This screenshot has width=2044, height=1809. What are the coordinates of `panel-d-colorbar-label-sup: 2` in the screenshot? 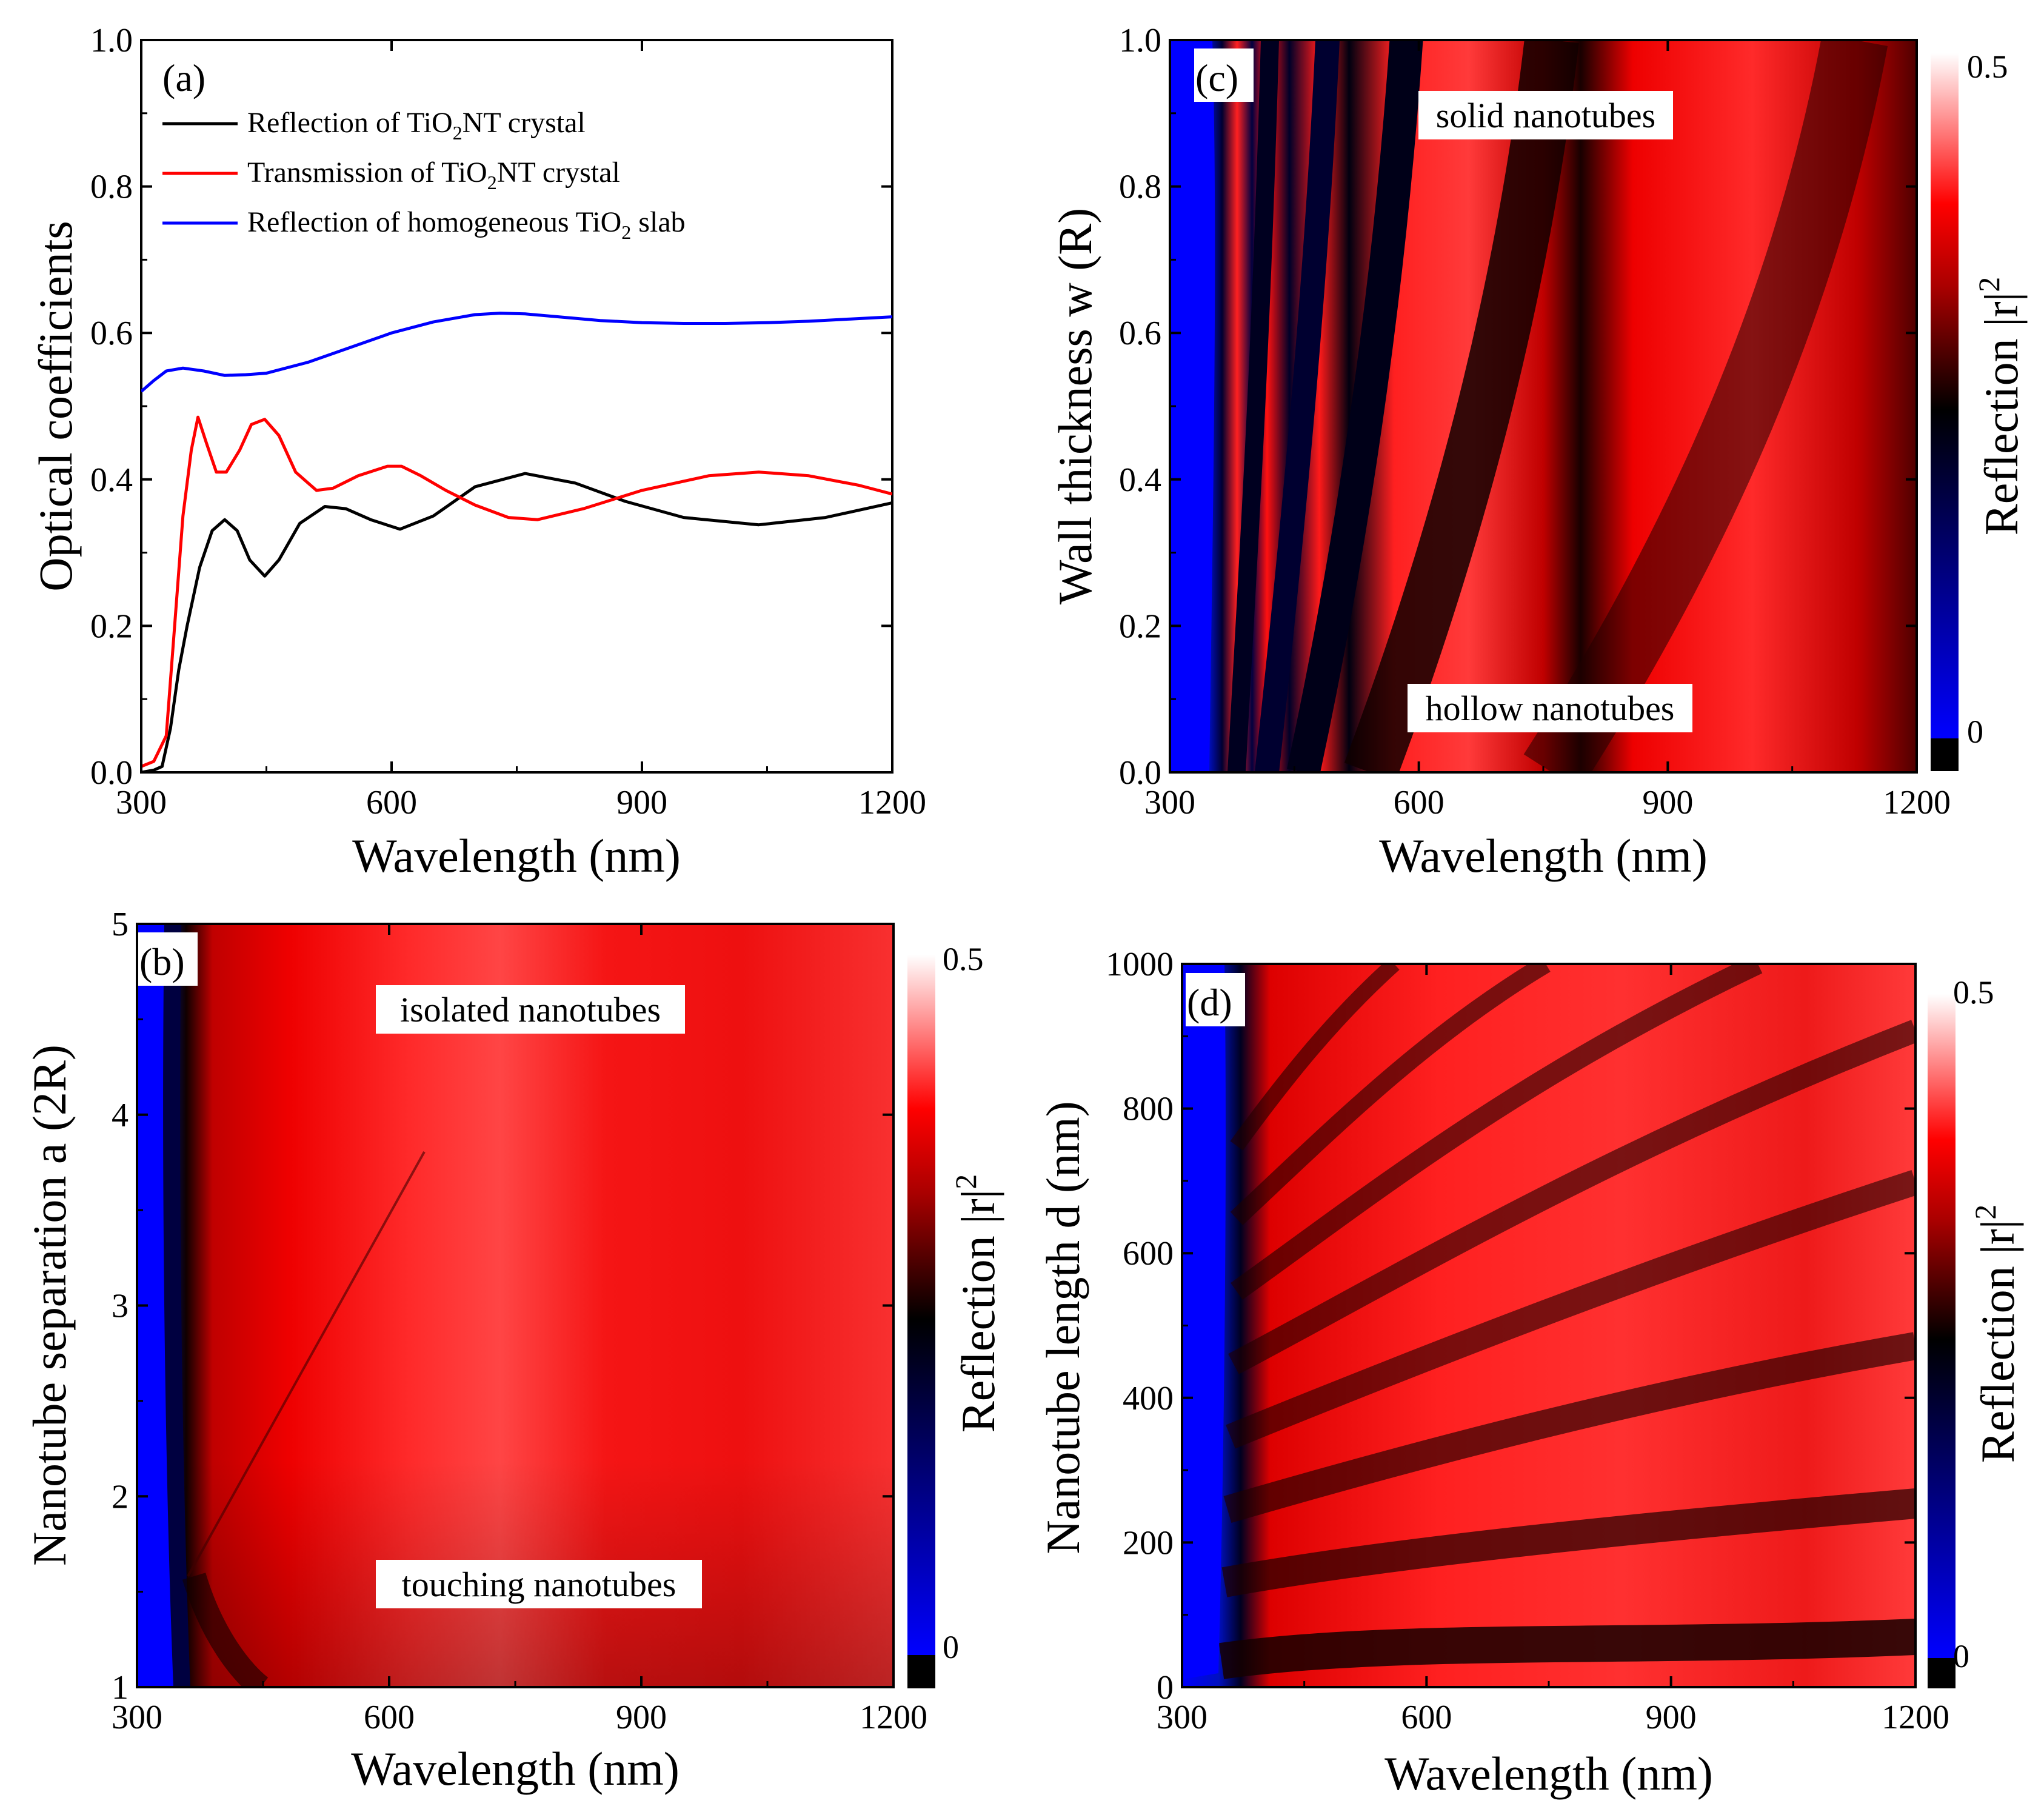 It's located at (1985, 1212).